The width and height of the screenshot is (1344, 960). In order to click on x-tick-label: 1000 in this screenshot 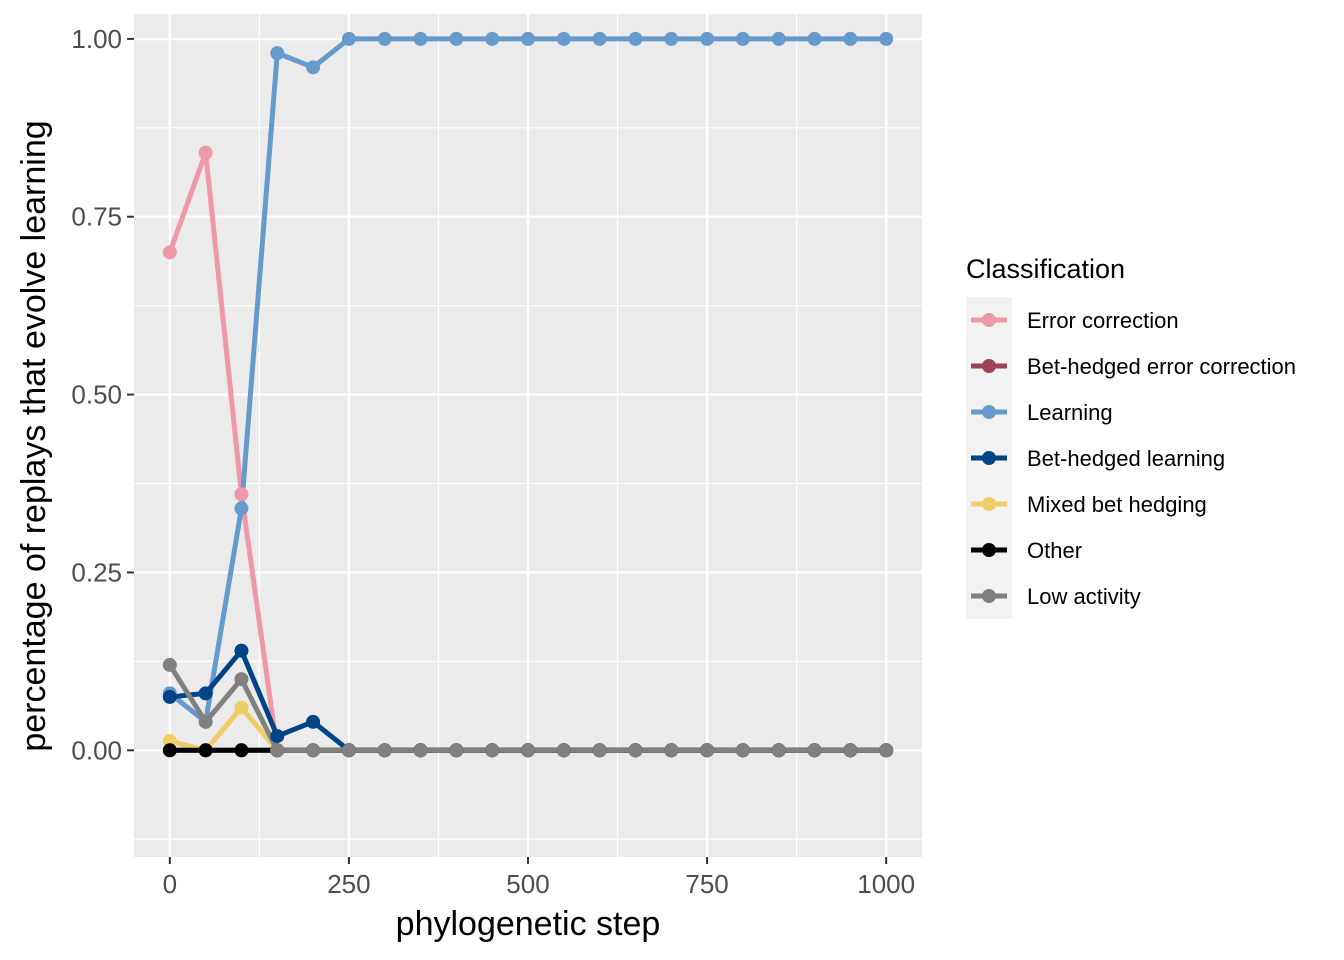, I will do `click(886, 884)`.